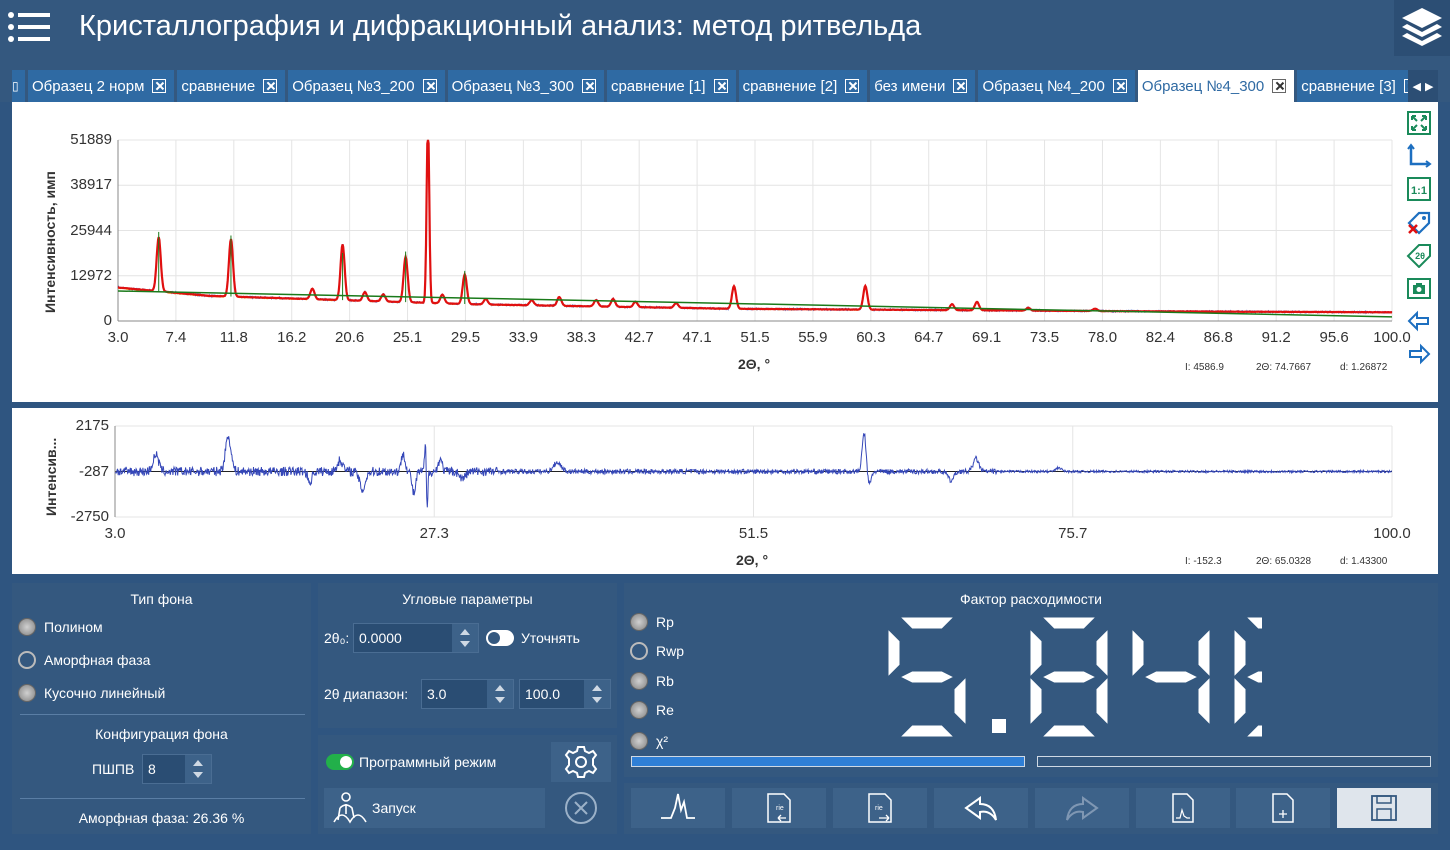 The width and height of the screenshot is (1450, 850). Describe the element at coordinates (581, 762) in the screenshot. I see `settings-button` at that location.